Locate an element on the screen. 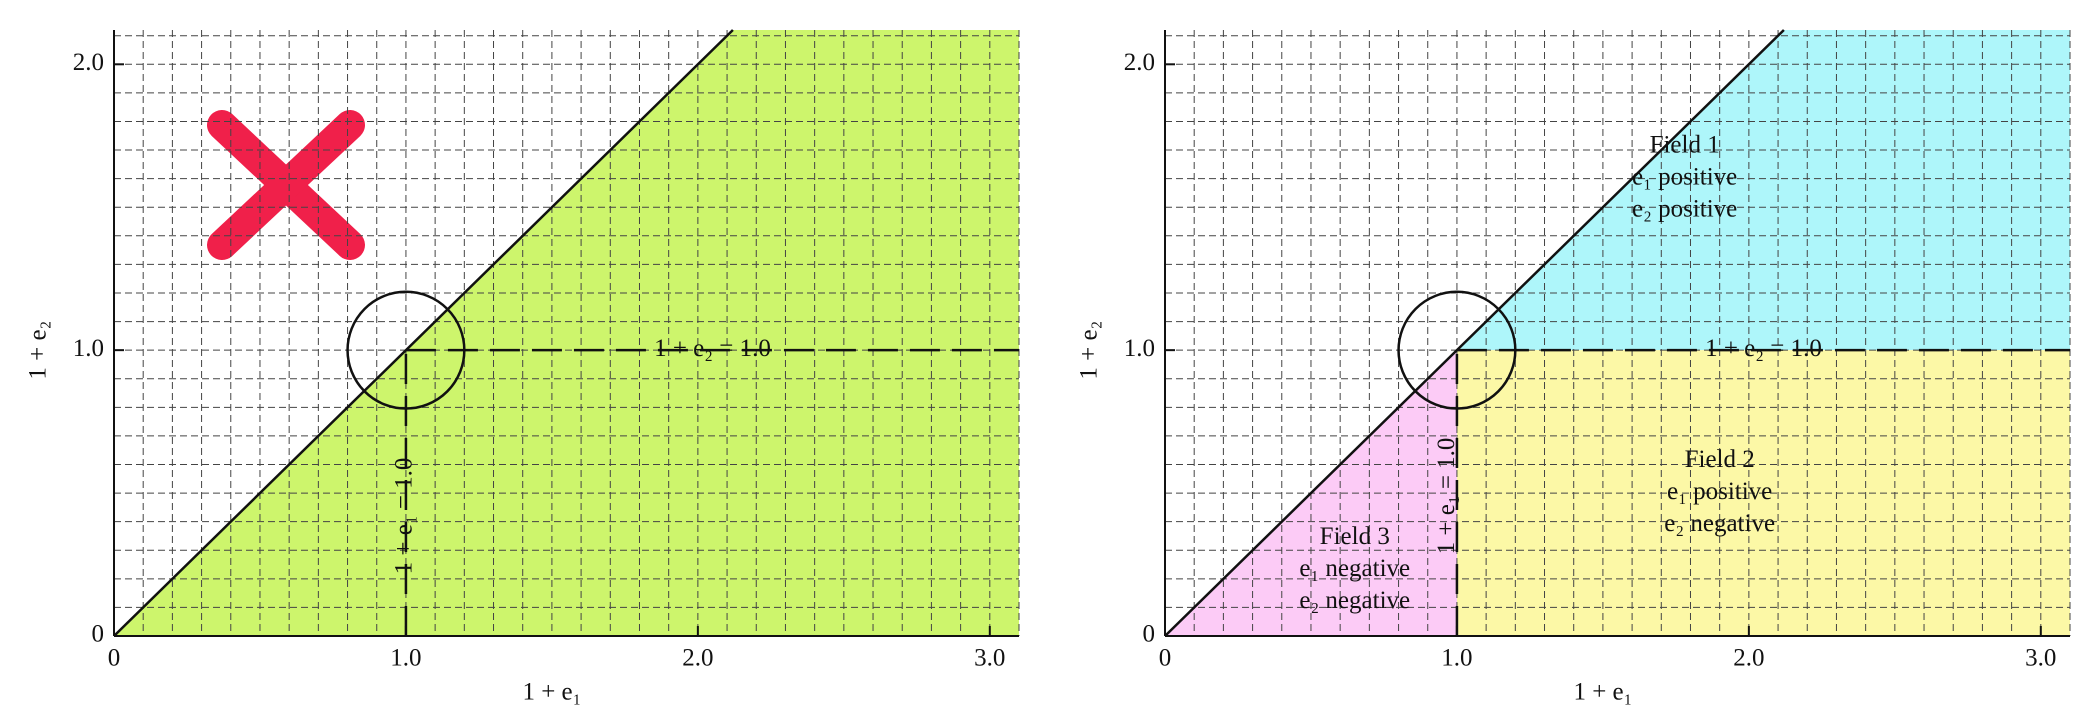 The image size is (2100, 724). red-x is located at coordinates (286, 185).